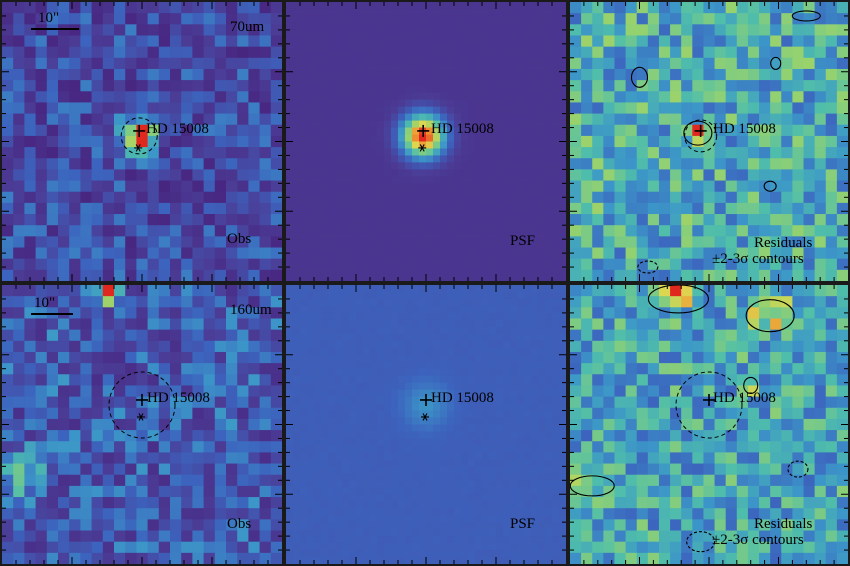 The image size is (850, 566). What do you see at coordinates (247, 27) in the screenshot?
I see `wavelength-label: 70um` at bounding box center [247, 27].